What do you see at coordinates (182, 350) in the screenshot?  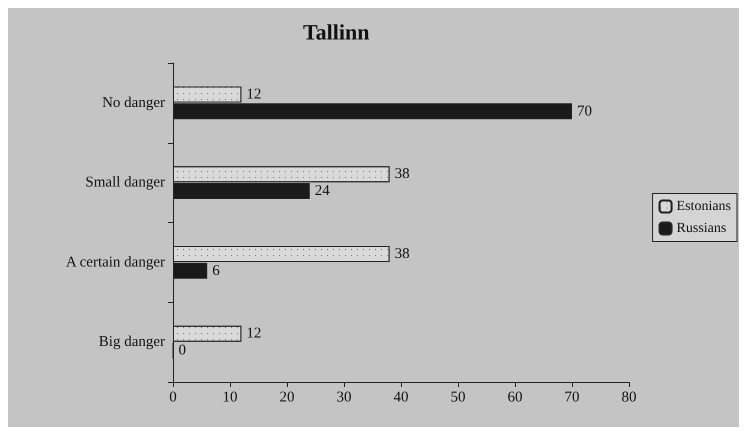 I see `data-label: 0` at bounding box center [182, 350].